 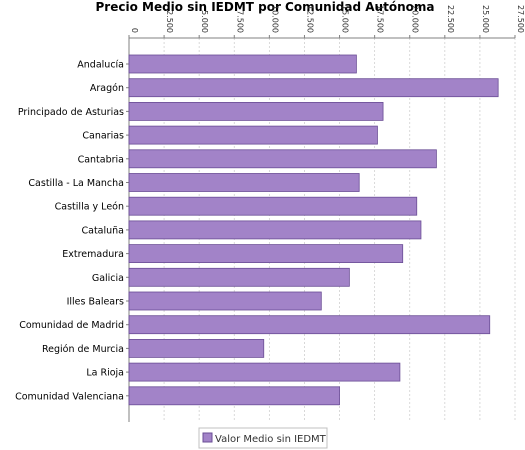 What do you see at coordinates (239, 21) in the screenshot?
I see `x-tick-label: 7.500` at bounding box center [239, 21].